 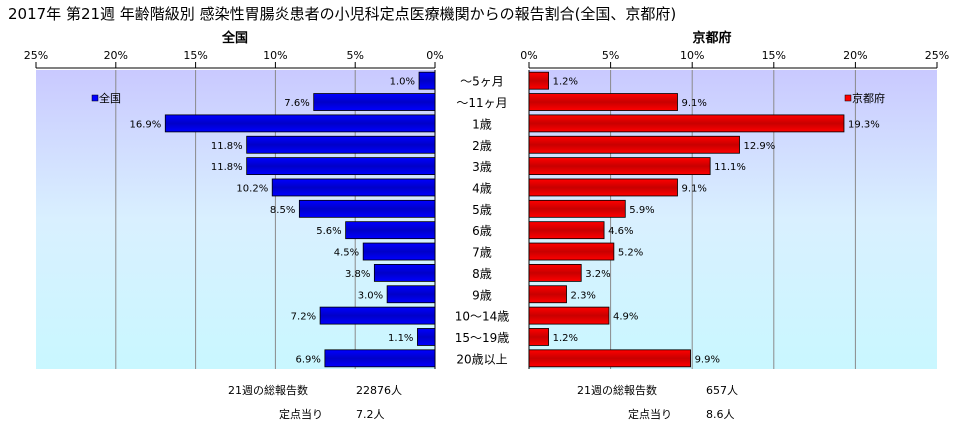 What do you see at coordinates (722, 390) in the screenshot?
I see `right-total-value: 657人` at bounding box center [722, 390].